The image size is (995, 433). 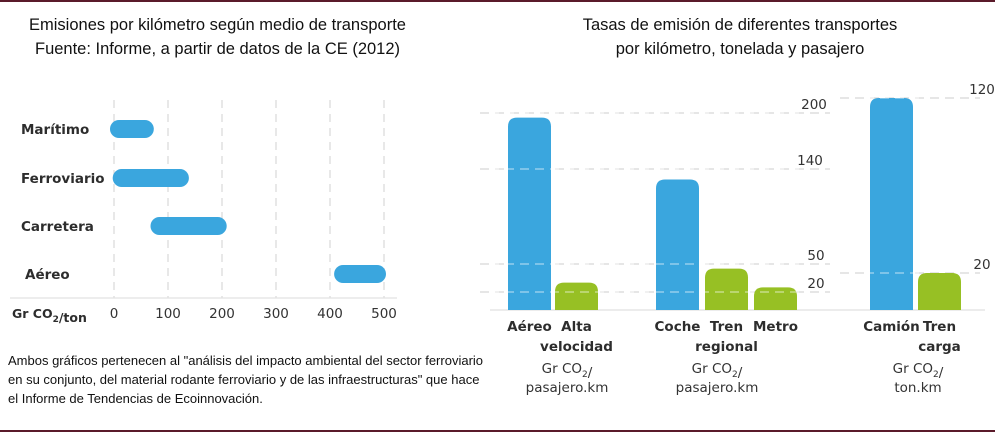 I want to click on reference-label: 200, so click(x=814, y=105).